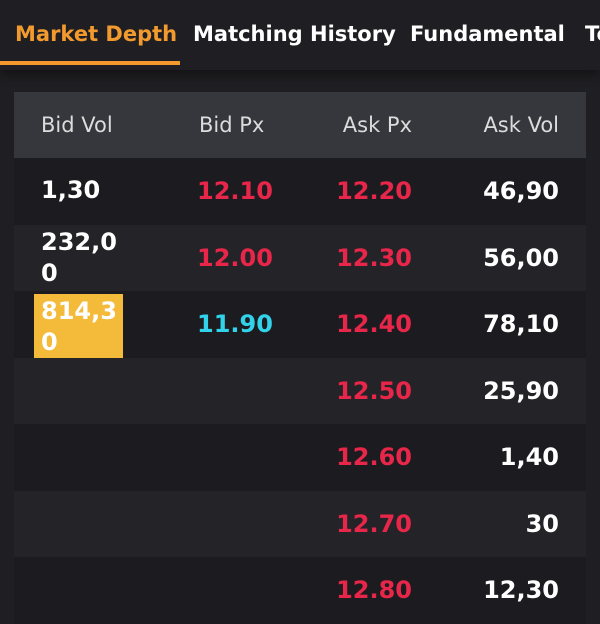 The image size is (600, 624). Describe the element at coordinates (521, 125) in the screenshot. I see `header-ask-vol: Ask Vol` at that location.